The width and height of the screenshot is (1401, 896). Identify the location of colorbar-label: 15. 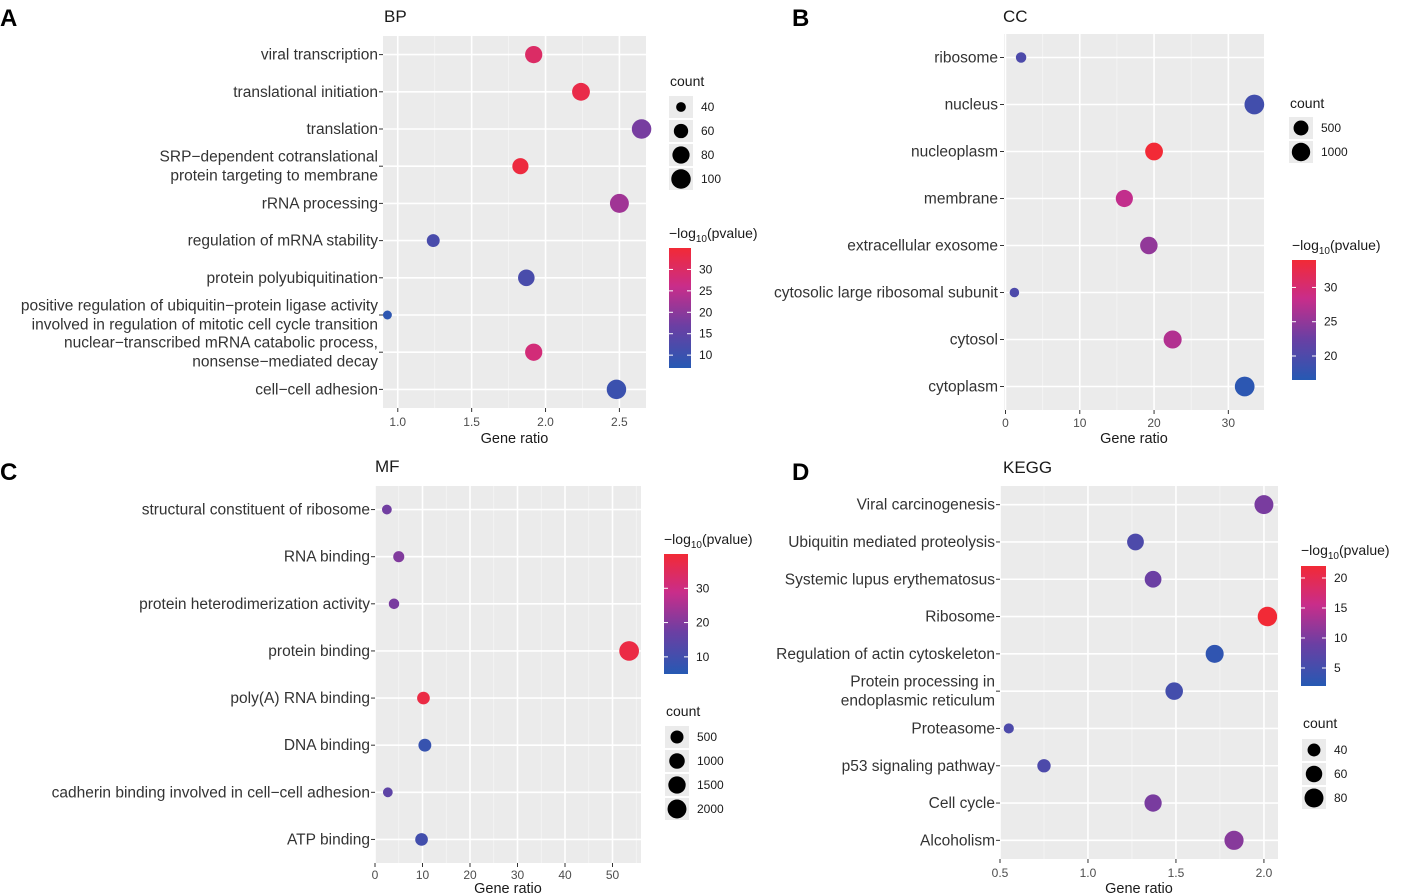
(1341, 608).